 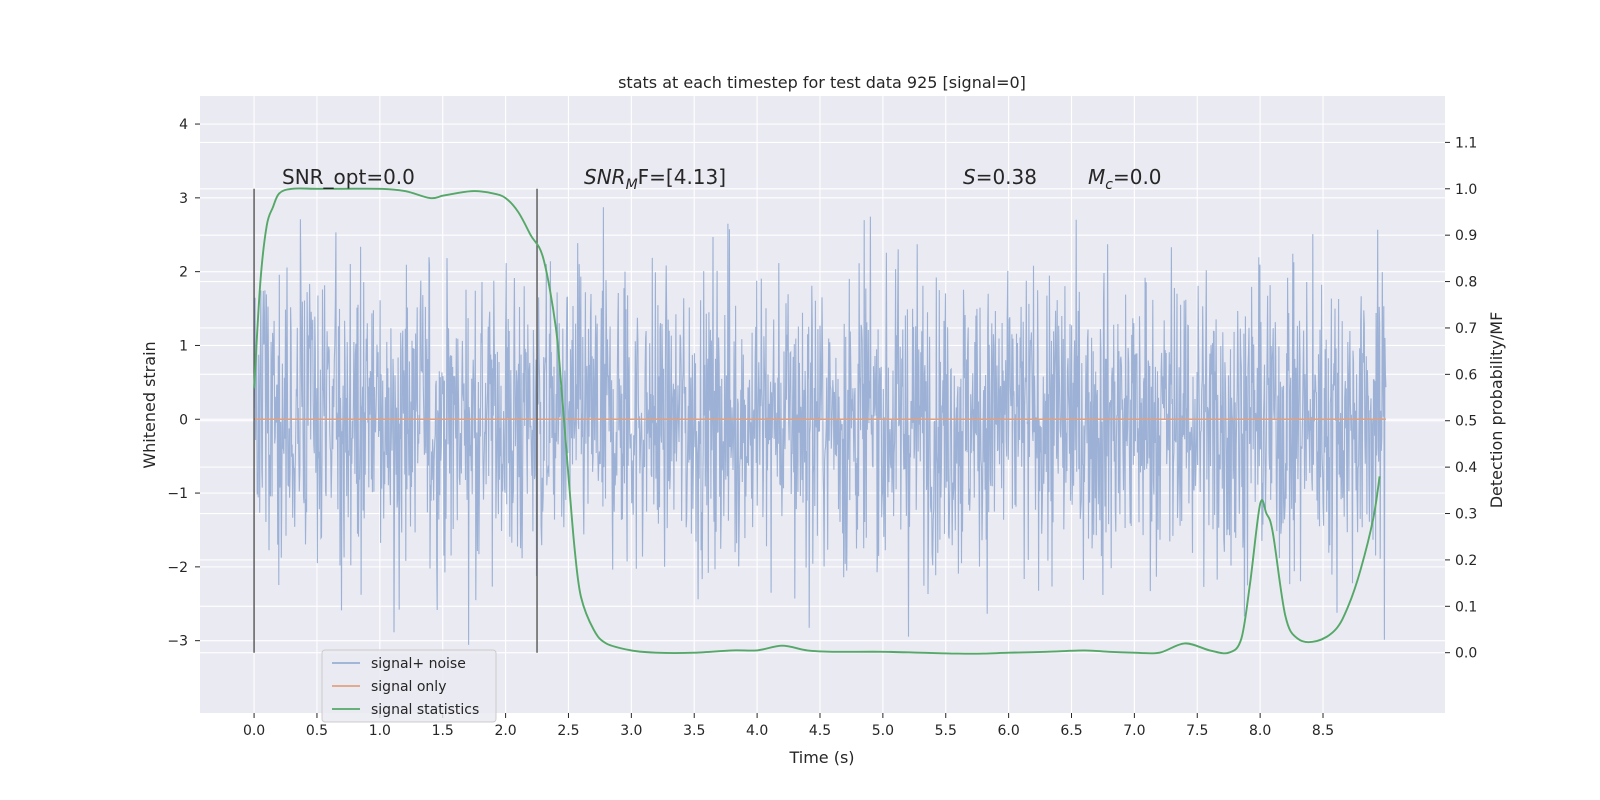 What do you see at coordinates (317, 731) in the screenshot?
I see `x-tick-label-1: 0.5` at bounding box center [317, 731].